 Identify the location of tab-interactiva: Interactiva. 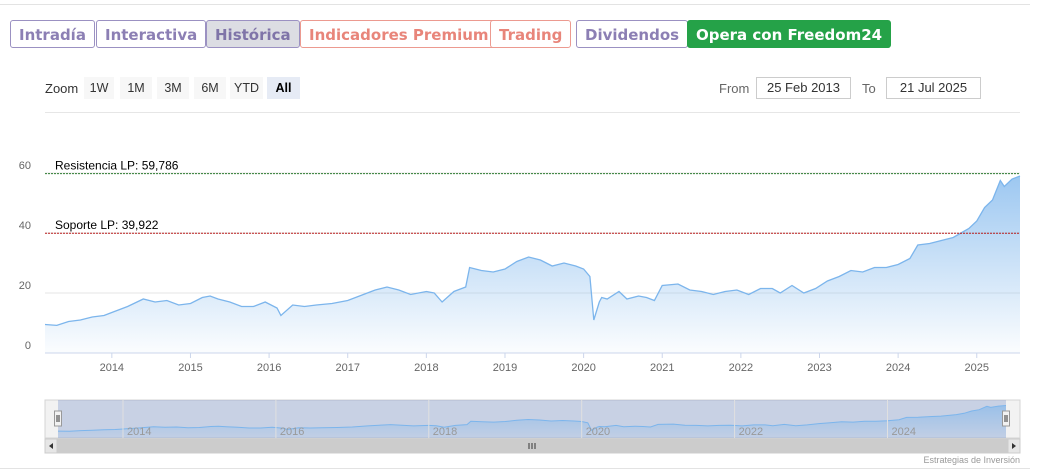
(151, 34).